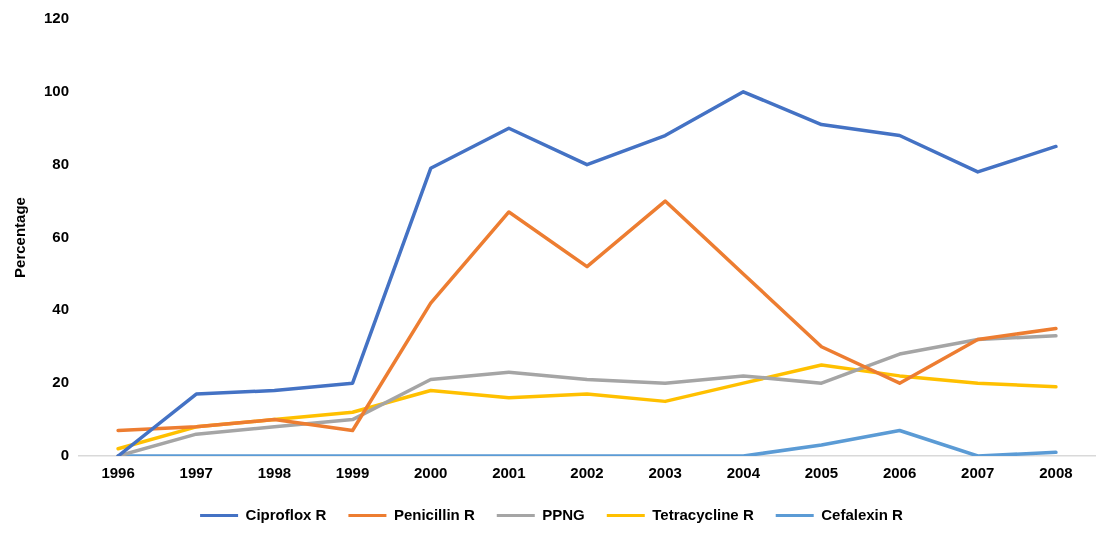 The image size is (1120, 533). Describe the element at coordinates (743, 473) in the screenshot. I see `x-tick-label: 2004` at that location.